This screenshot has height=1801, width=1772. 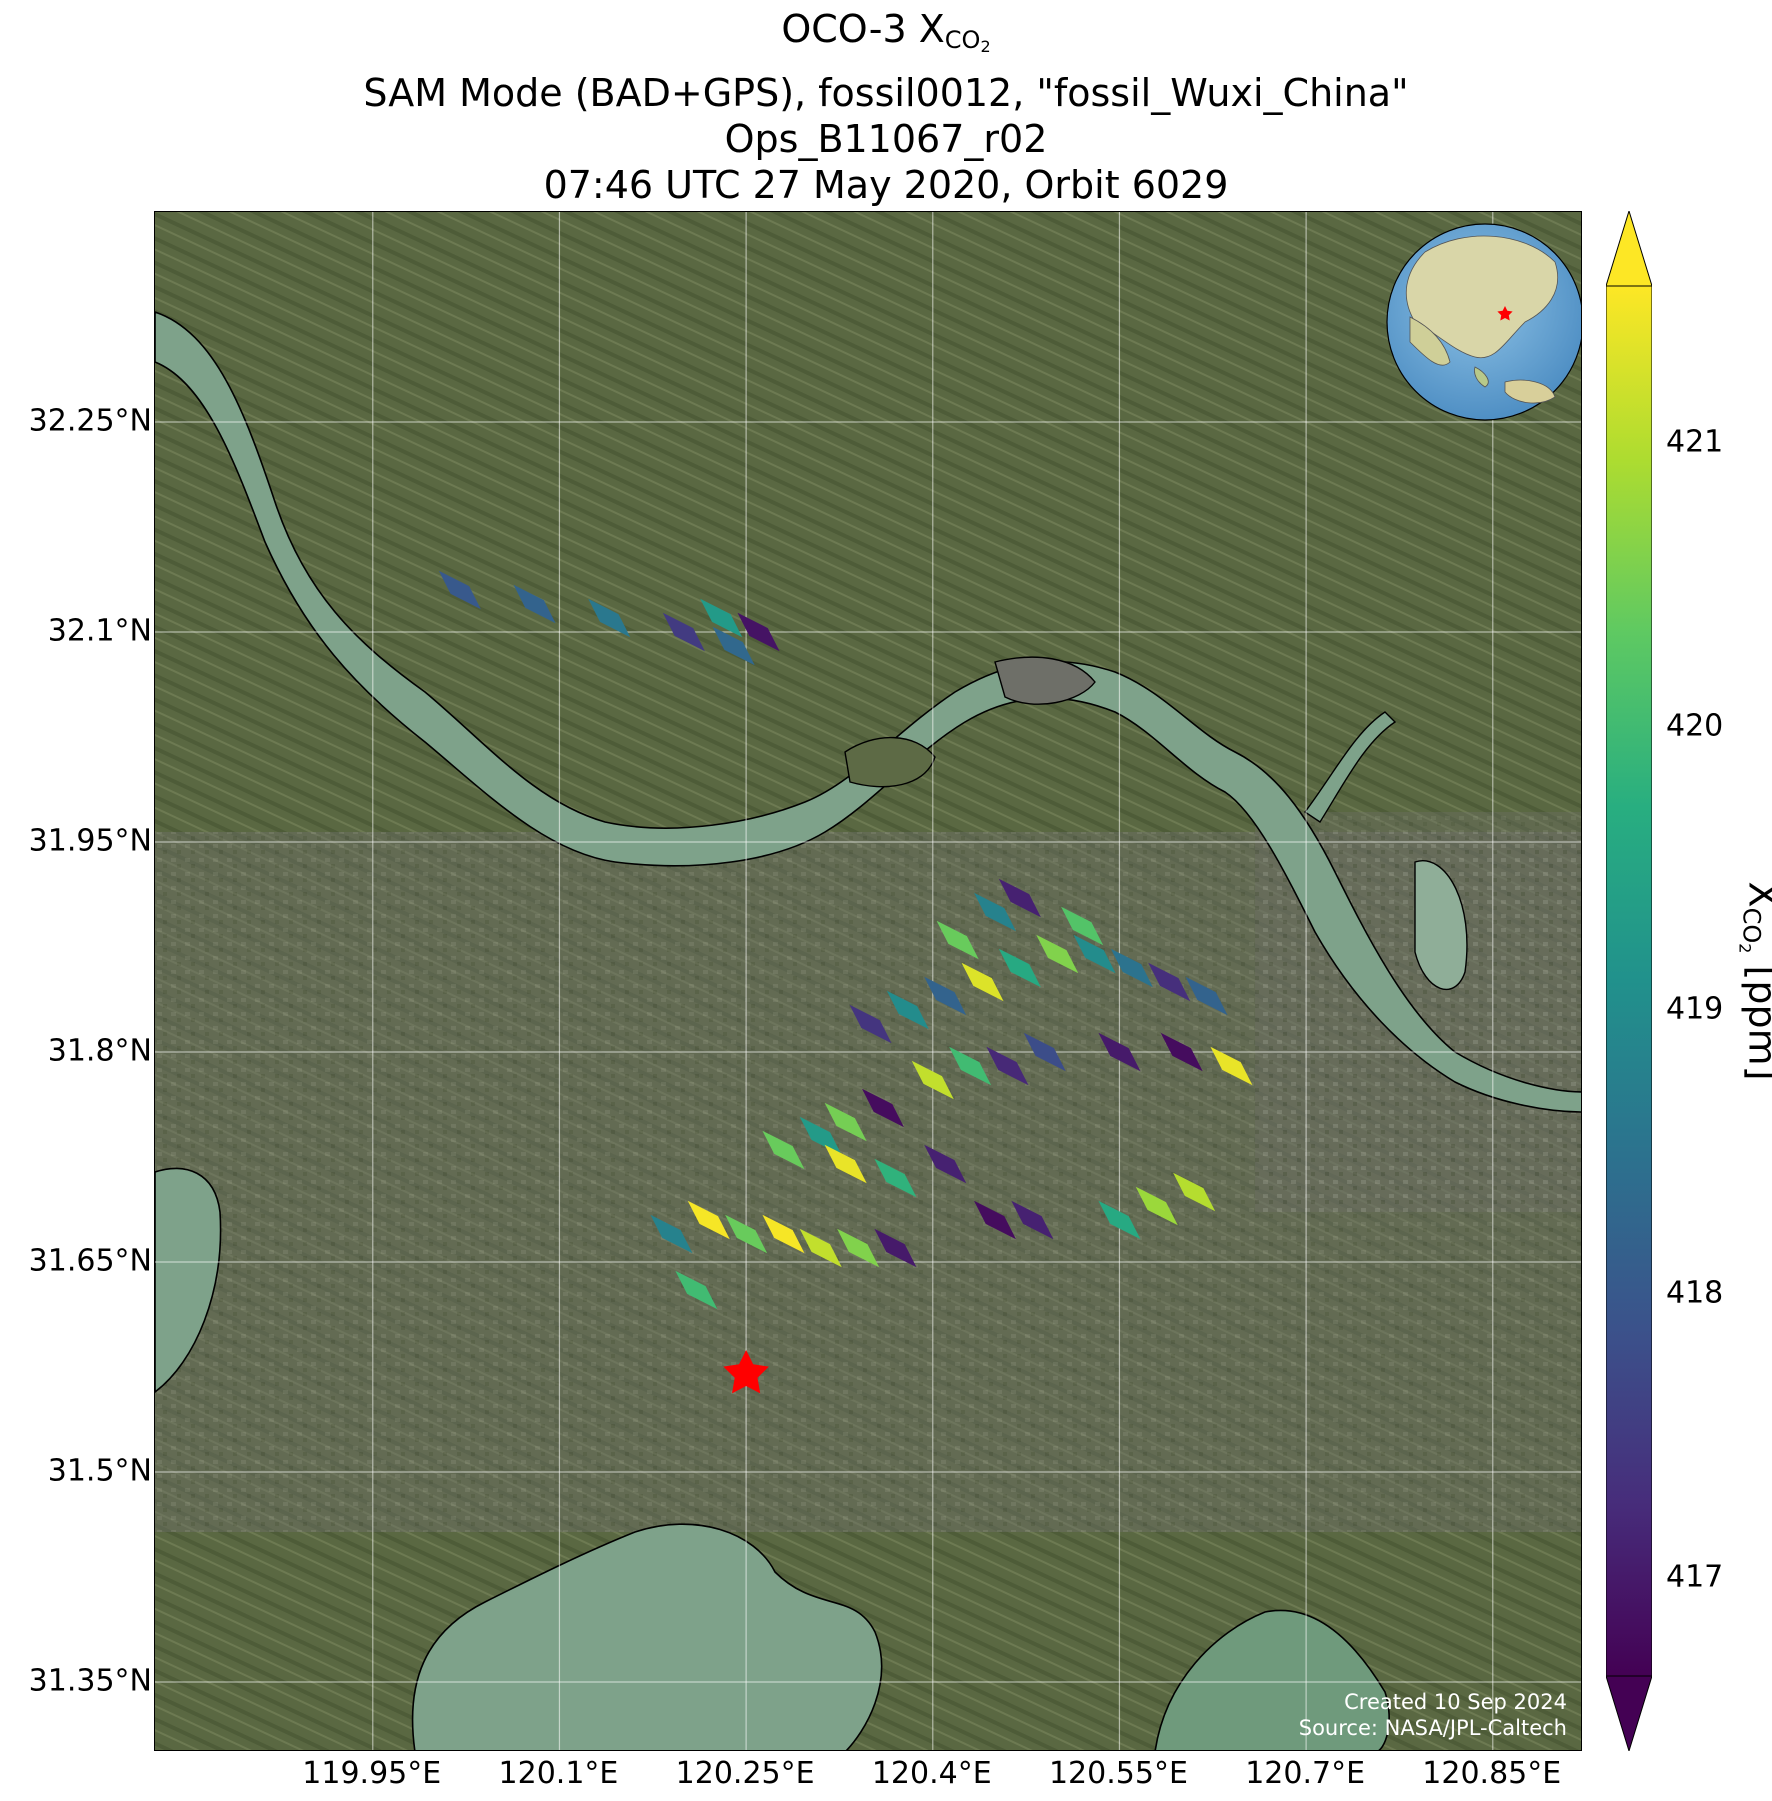 What do you see at coordinates (1045, 680) in the screenshot?
I see `port-island` at bounding box center [1045, 680].